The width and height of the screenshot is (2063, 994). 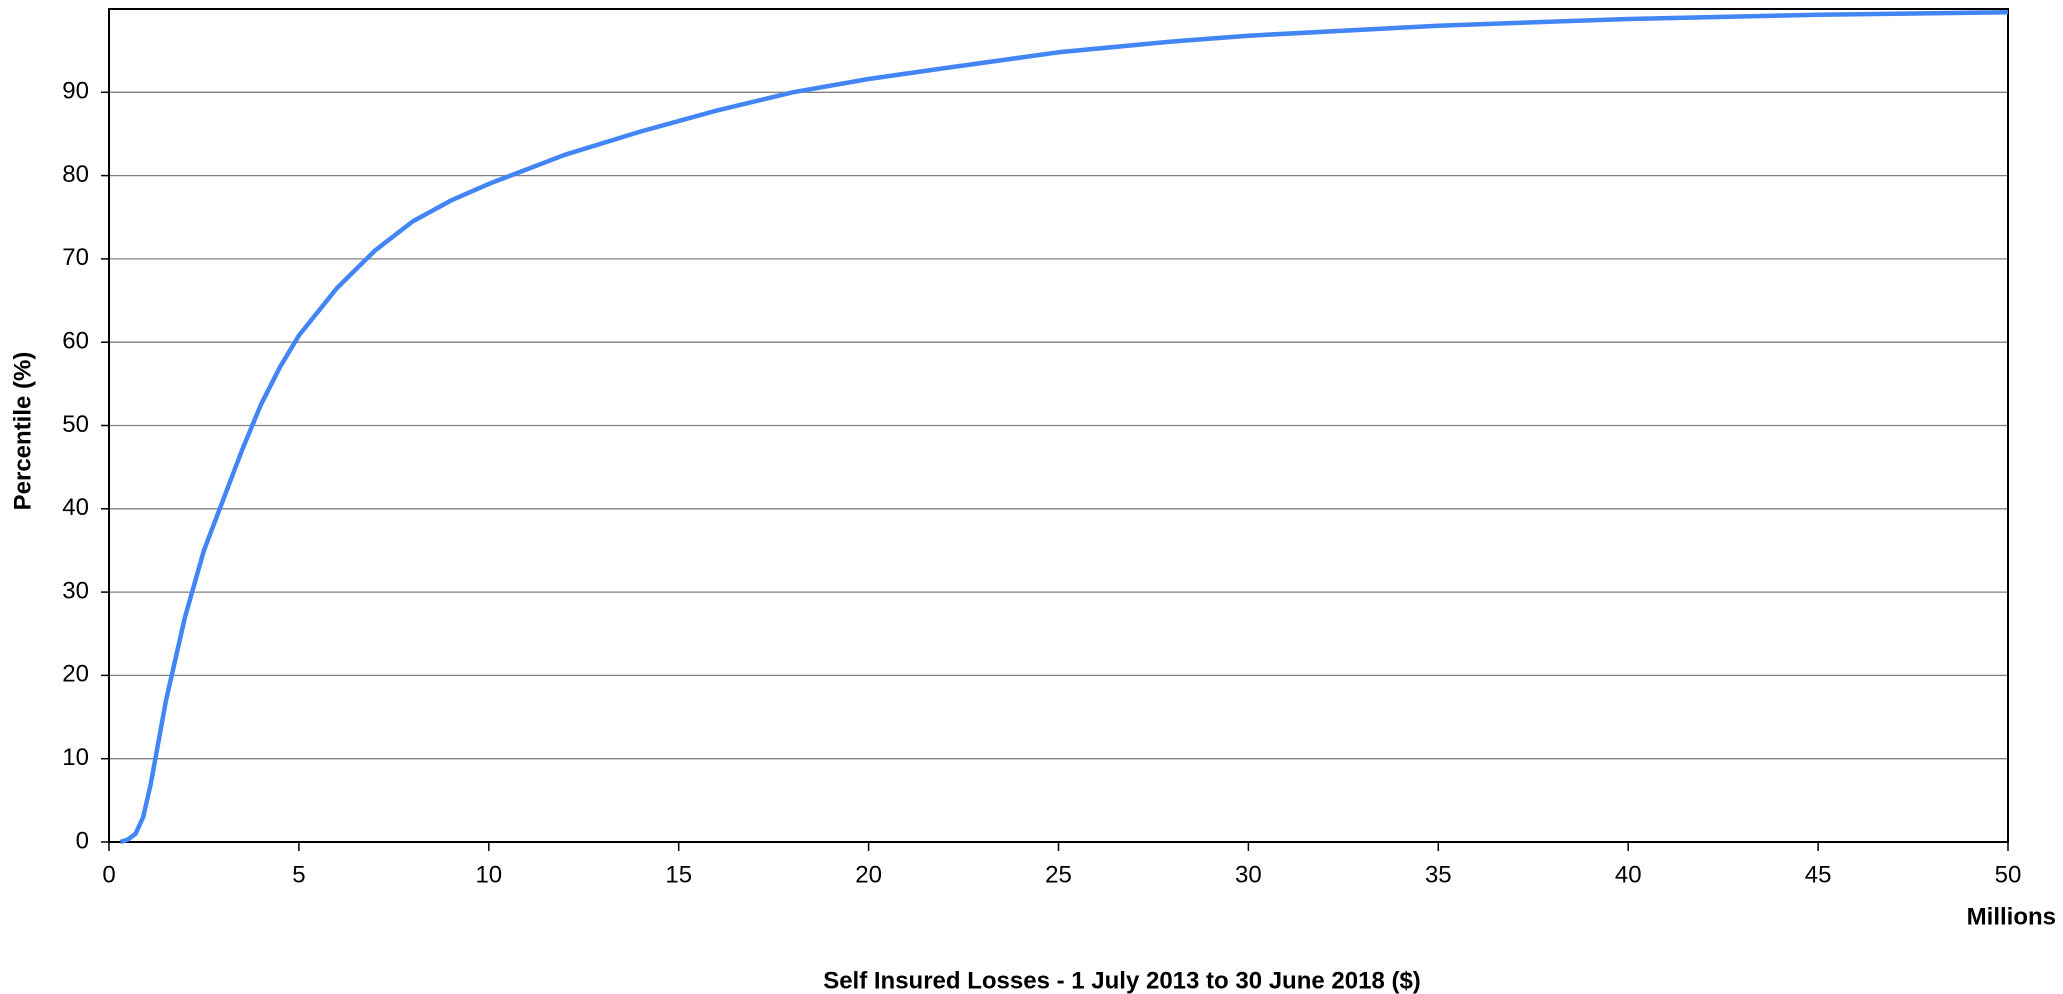 What do you see at coordinates (1818, 874) in the screenshot?
I see `x-tick-label: 45` at bounding box center [1818, 874].